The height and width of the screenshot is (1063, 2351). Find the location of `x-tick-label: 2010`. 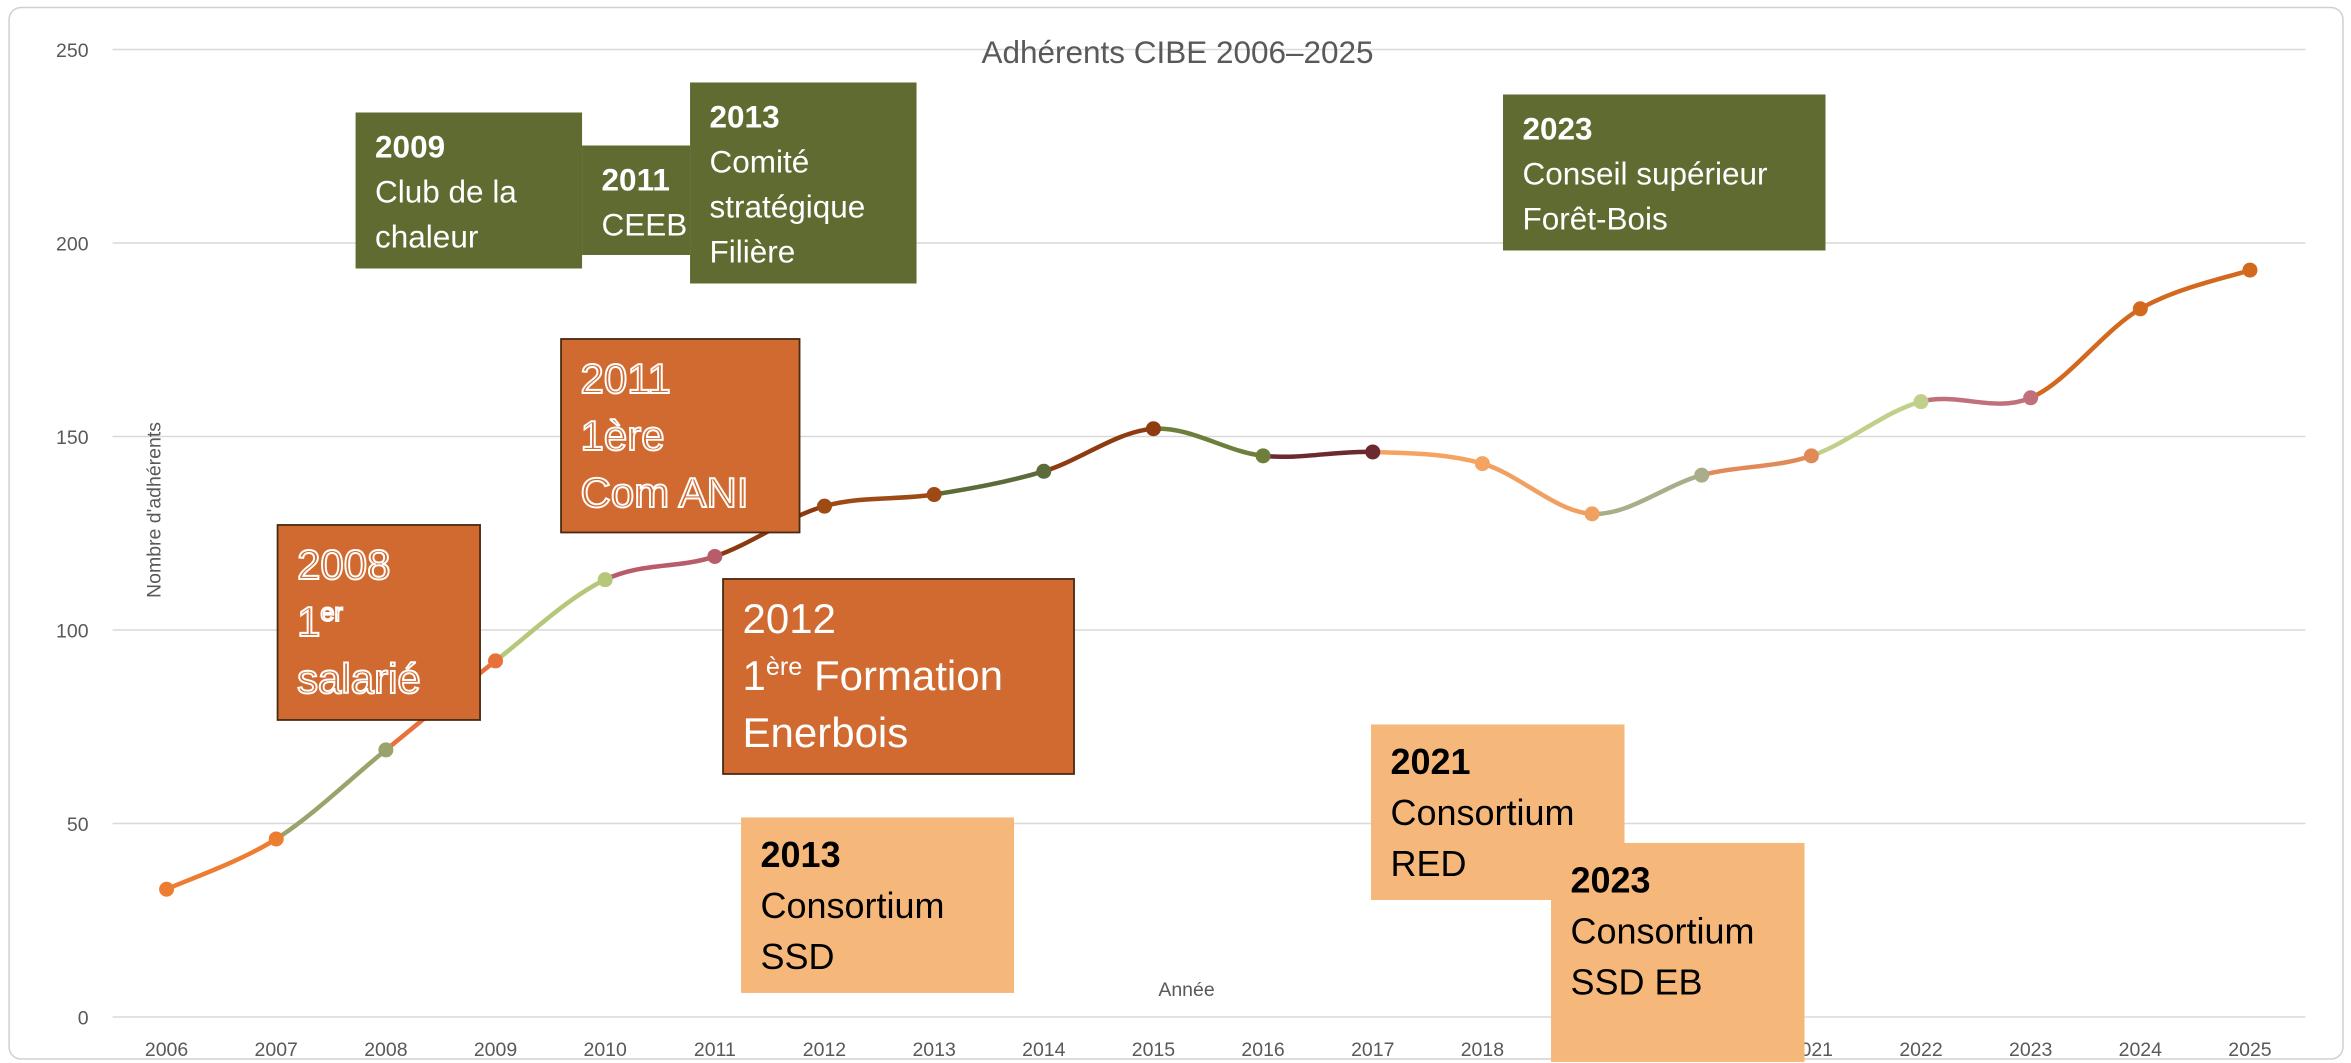

x-tick-label: 2010 is located at coordinates (606, 1050).